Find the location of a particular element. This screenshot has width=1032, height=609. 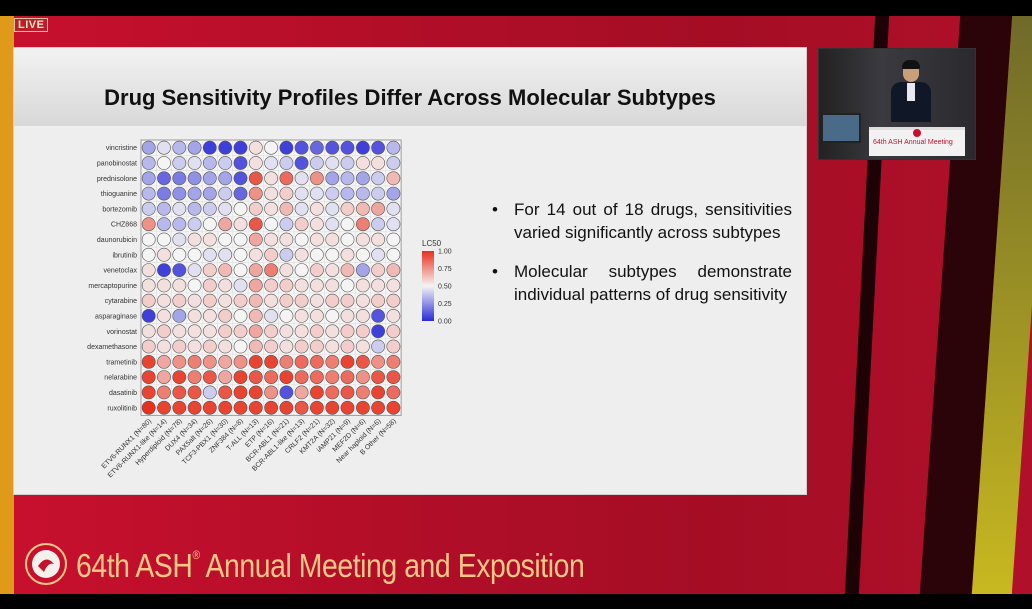

legend-tick-label: 0.25 is located at coordinates (445, 304).